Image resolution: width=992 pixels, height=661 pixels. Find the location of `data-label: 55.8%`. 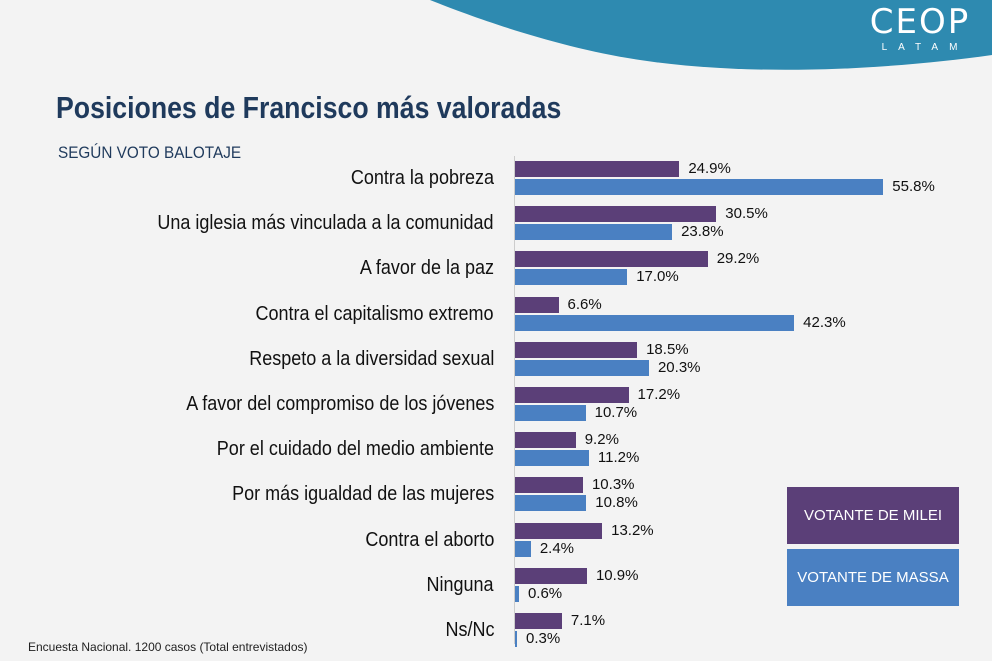

data-label: 55.8% is located at coordinates (913, 186).